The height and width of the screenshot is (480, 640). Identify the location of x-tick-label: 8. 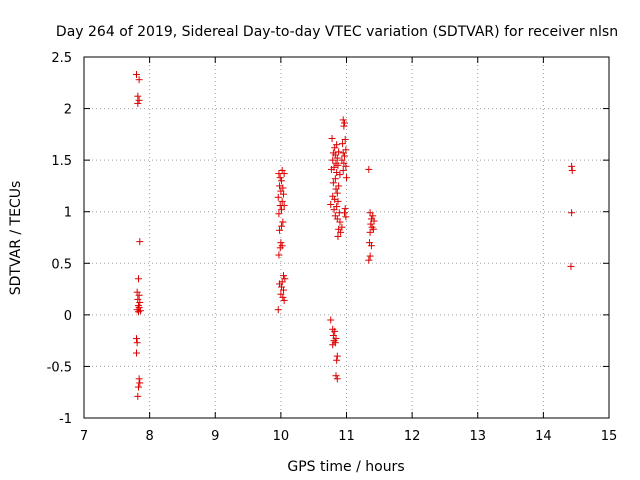
(149, 436).